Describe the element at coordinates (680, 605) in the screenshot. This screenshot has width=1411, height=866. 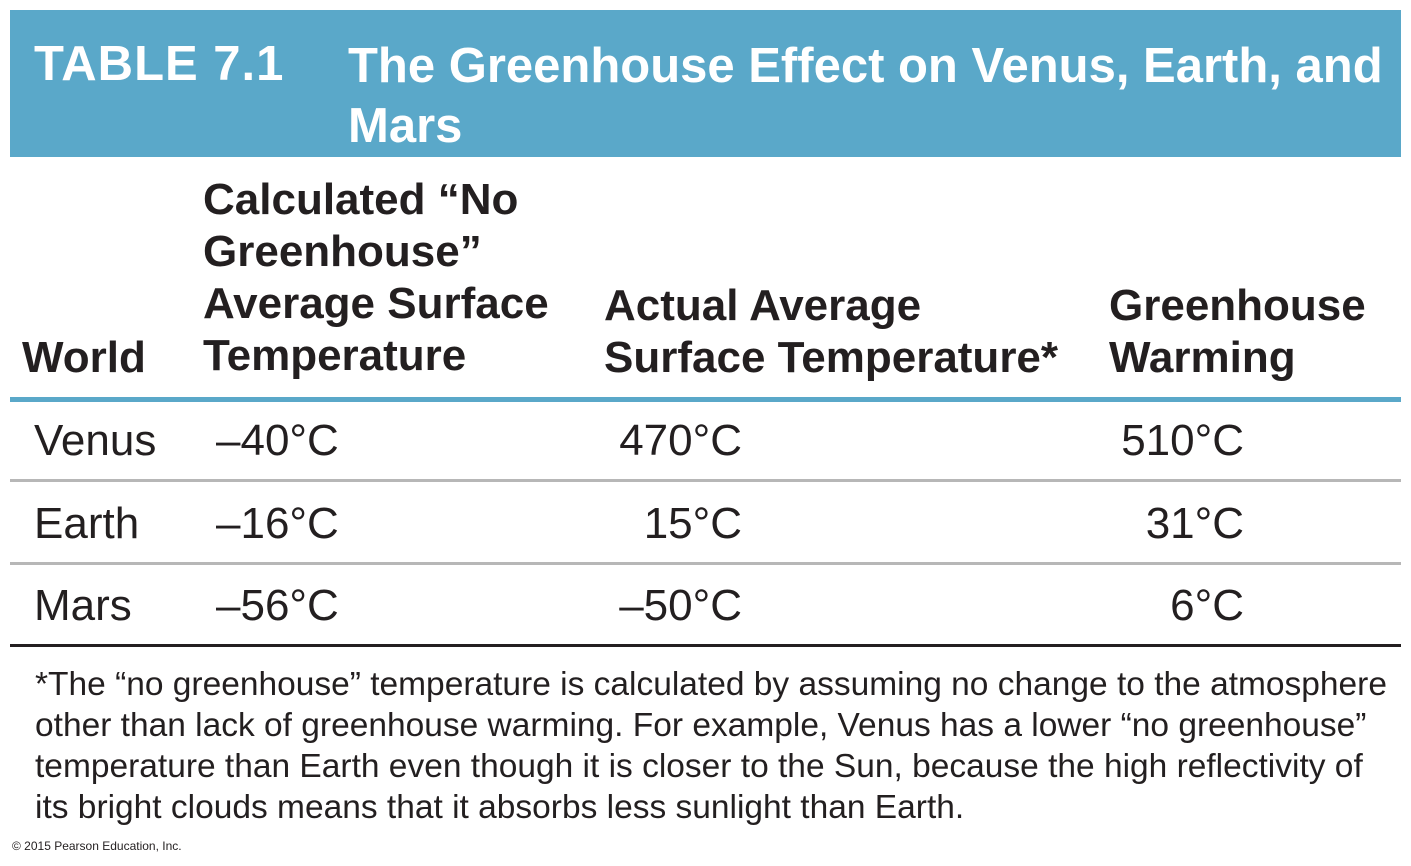
I see `table-row-mars-actual: –50°C` at that location.